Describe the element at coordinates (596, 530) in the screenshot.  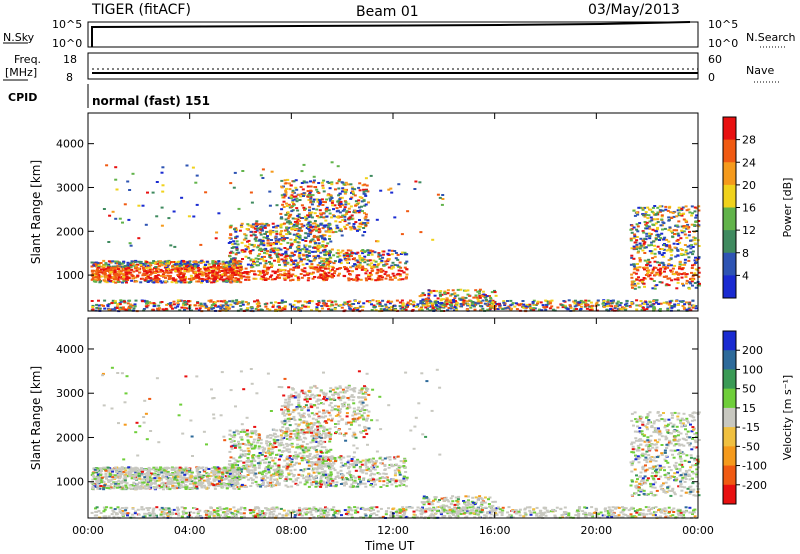
I see `x-tick-label: 20:00` at that location.